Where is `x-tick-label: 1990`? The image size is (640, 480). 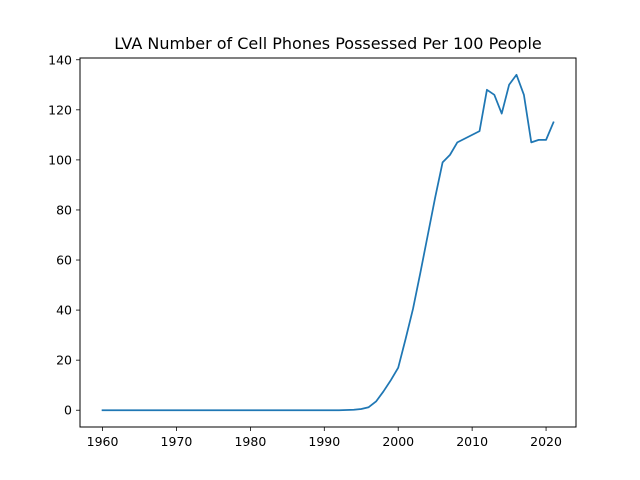
x-tick-label: 1990 is located at coordinates (324, 441).